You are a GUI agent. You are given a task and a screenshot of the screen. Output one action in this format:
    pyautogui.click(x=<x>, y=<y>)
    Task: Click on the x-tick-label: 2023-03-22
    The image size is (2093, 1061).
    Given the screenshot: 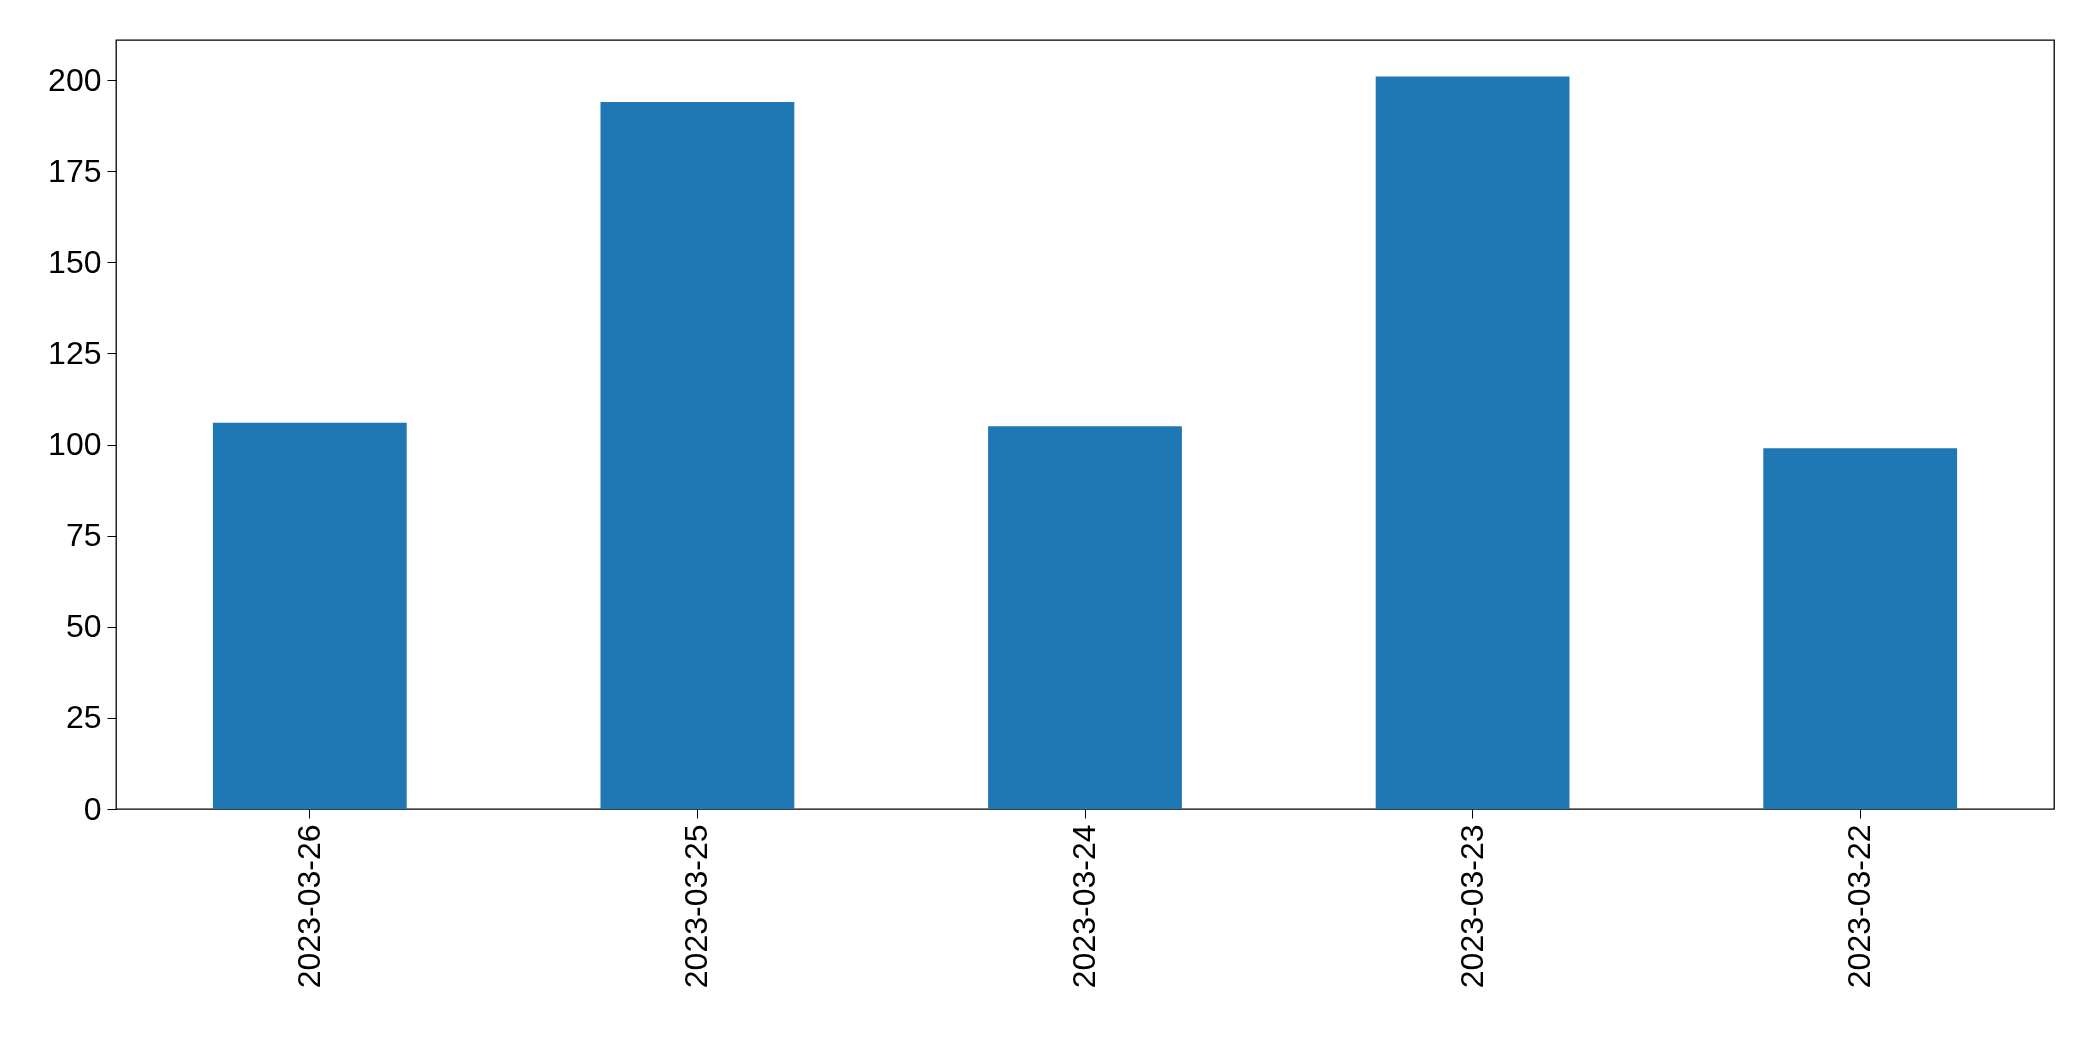 What is the action you would take?
    pyautogui.click(x=1859, y=906)
    